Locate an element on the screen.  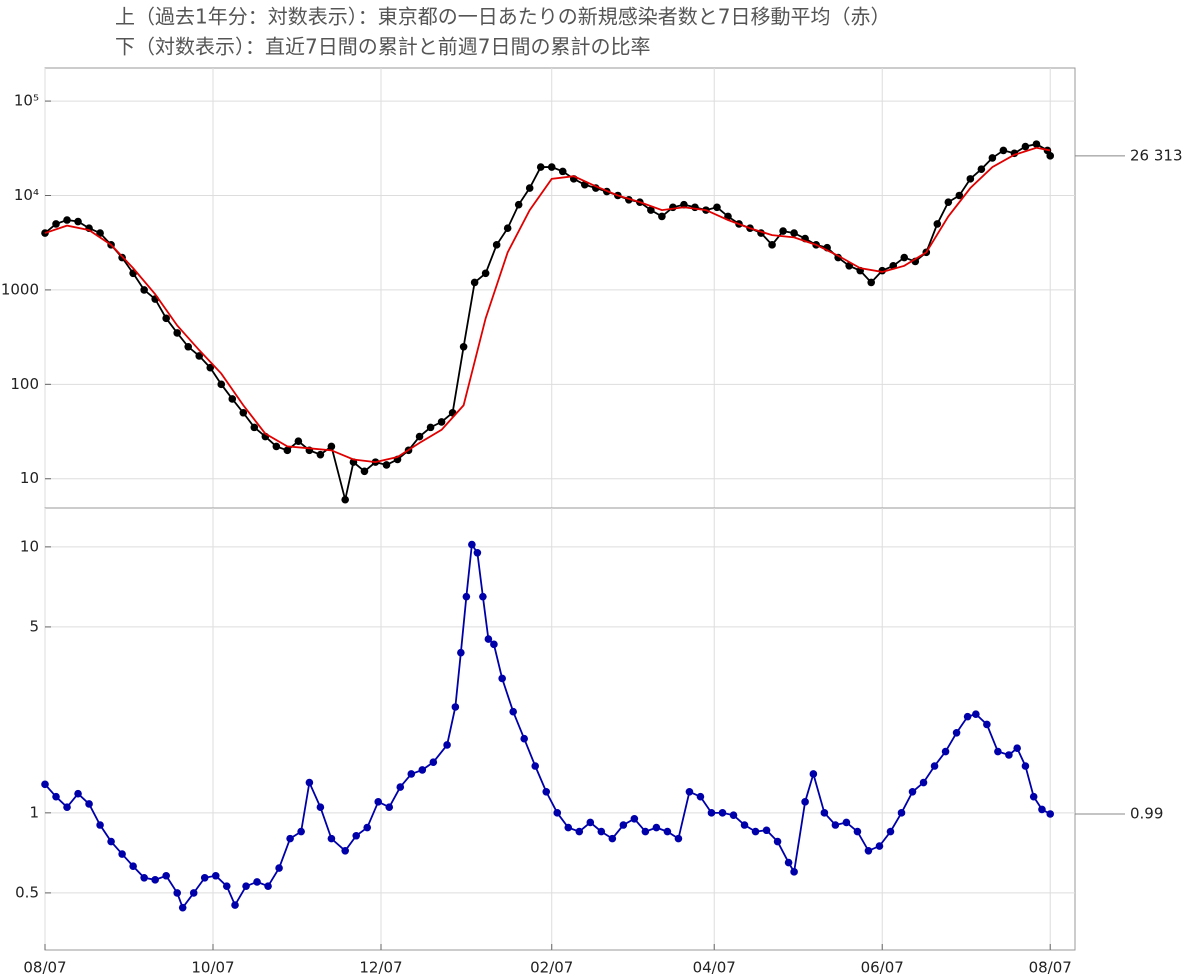
y-tick-label: 1 is located at coordinates (34, 812).